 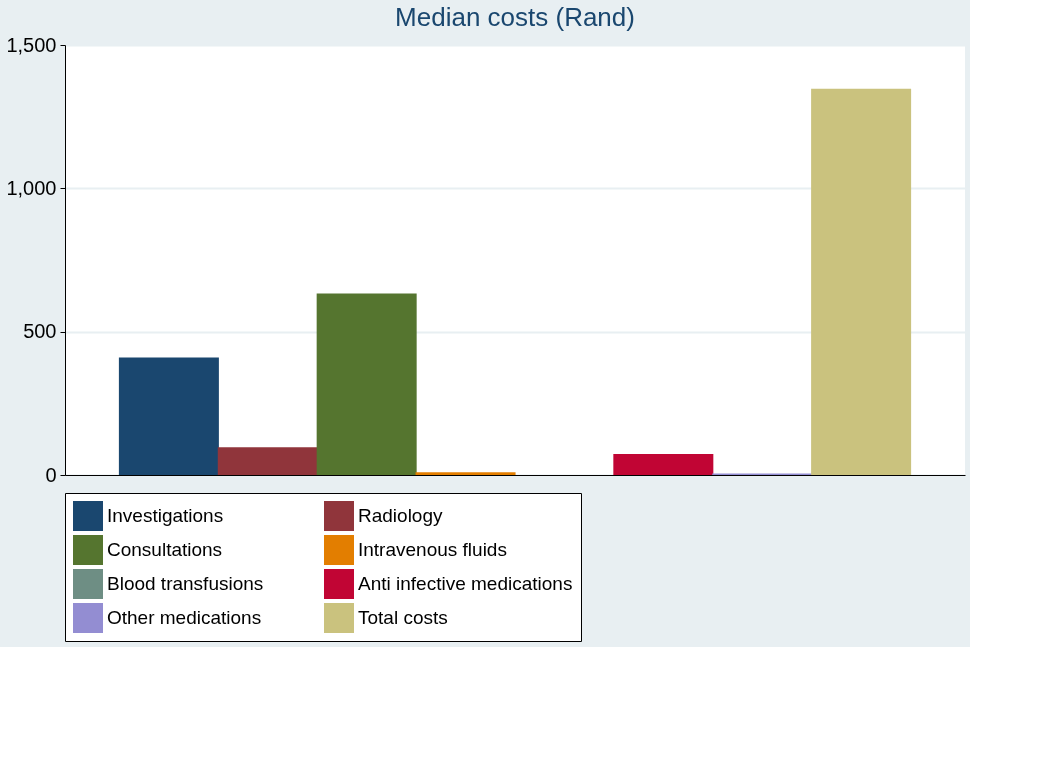 What do you see at coordinates (31, 44) in the screenshot?
I see `y-tick-label: 1,500` at bounding box center [31, 44].